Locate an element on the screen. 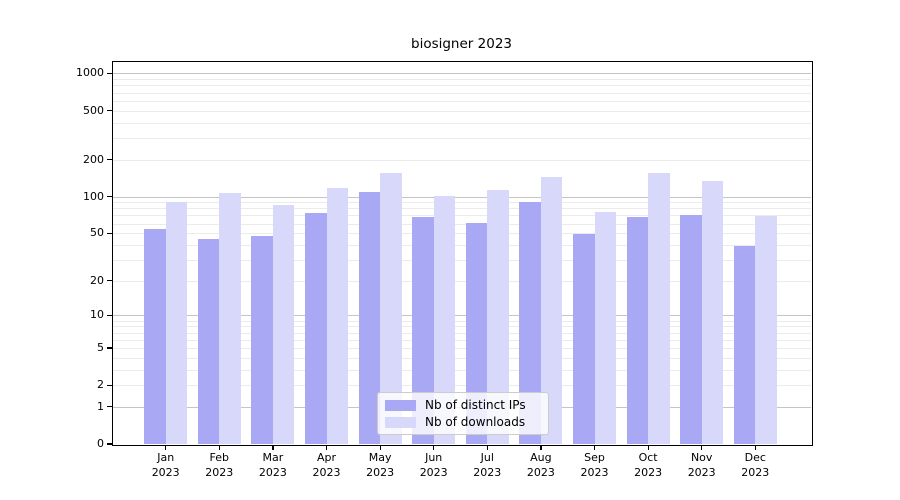 This screenshot has width=900, height=500. legend-swatch-downloads is located at coordinates (400, 422).